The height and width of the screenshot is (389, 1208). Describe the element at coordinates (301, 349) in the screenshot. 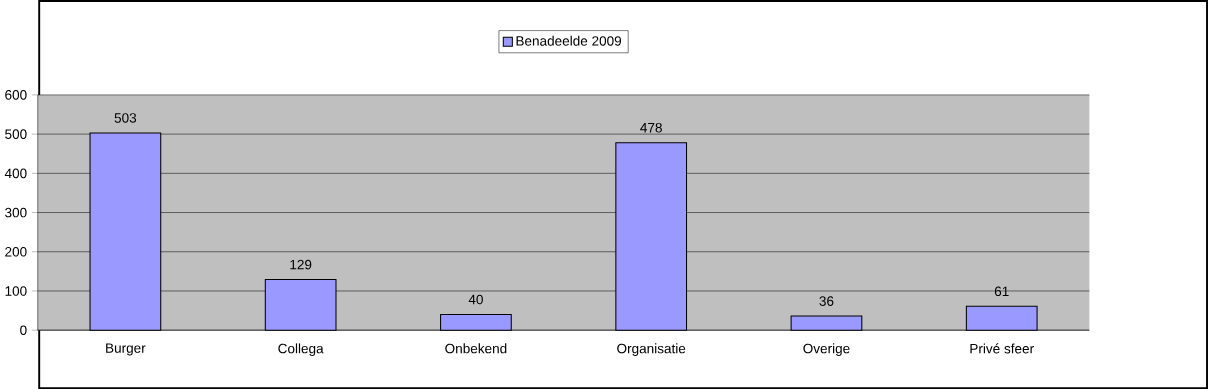

I see `x-tick-label: Collega` at that location.